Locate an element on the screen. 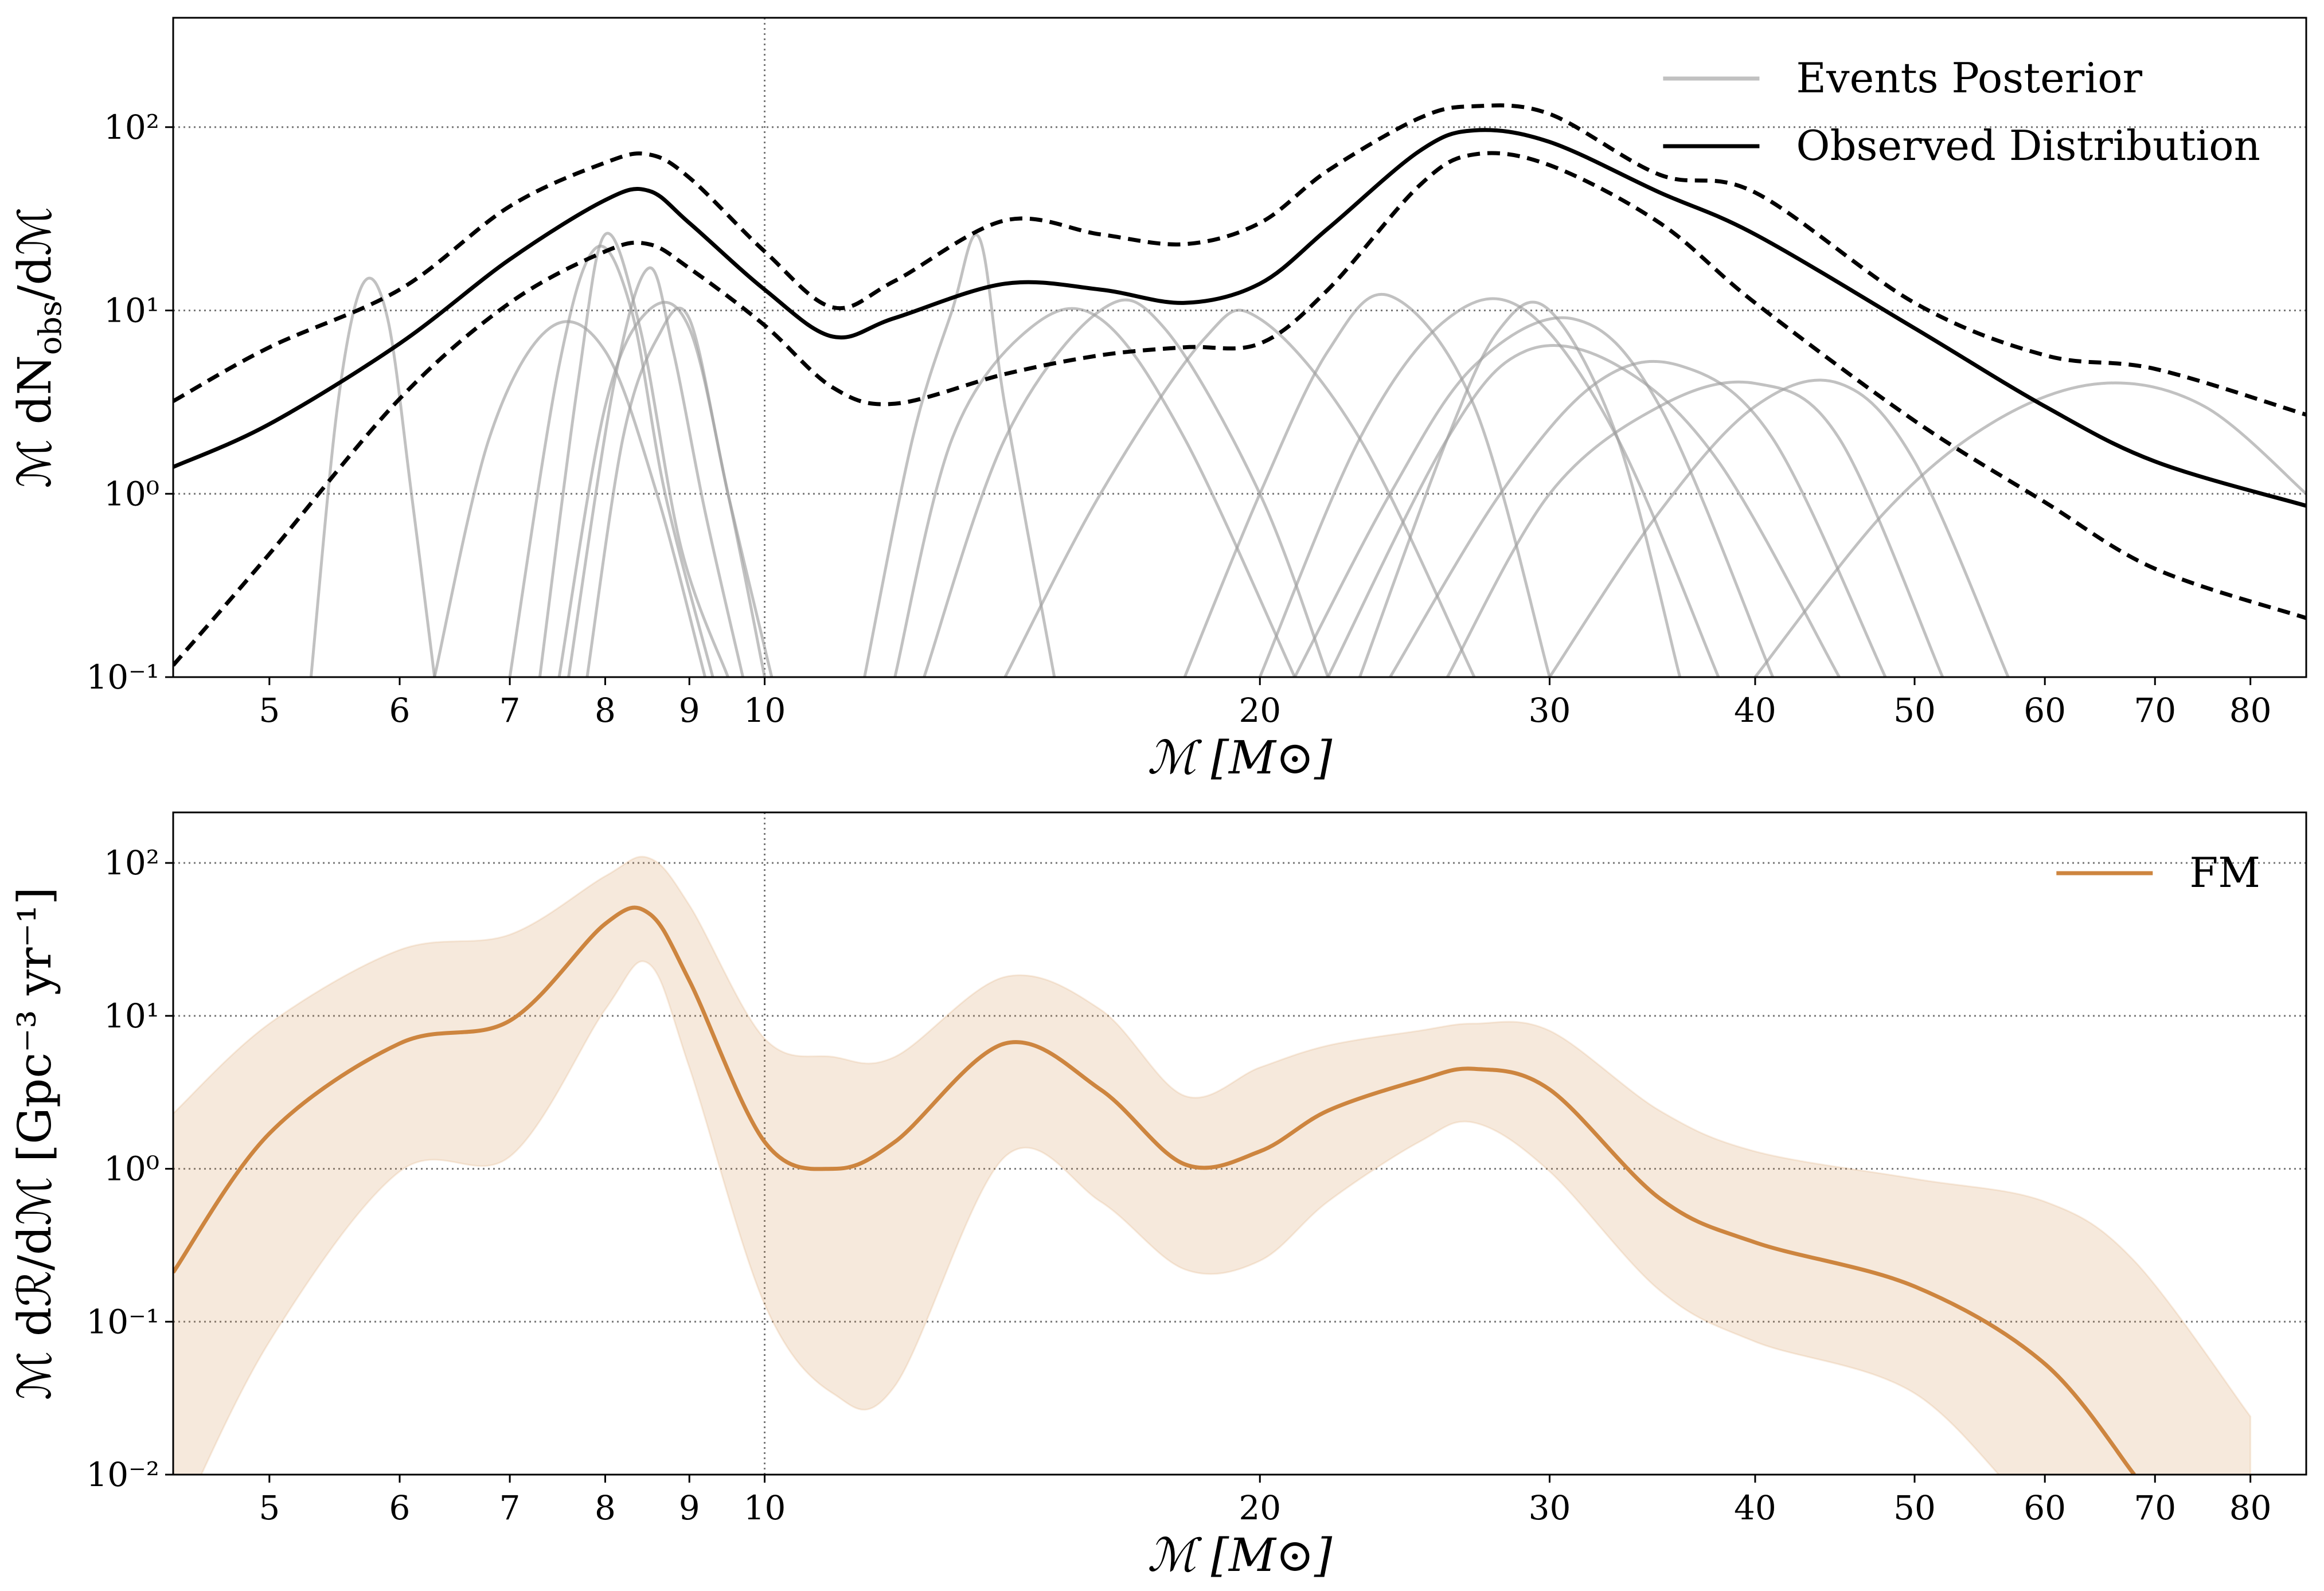  y-axis-label-part: /dℳ is located at coordinates (34, 254).